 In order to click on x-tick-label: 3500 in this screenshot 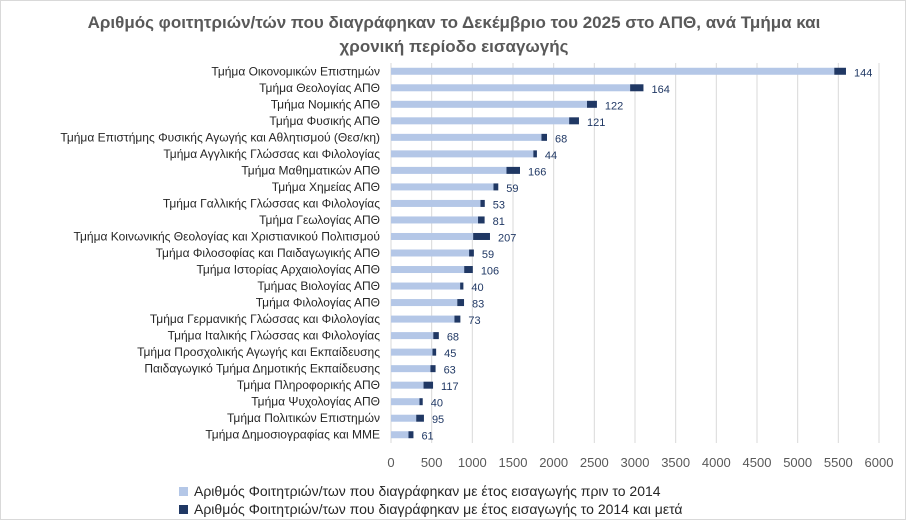, I will do `click(675, 462)`.